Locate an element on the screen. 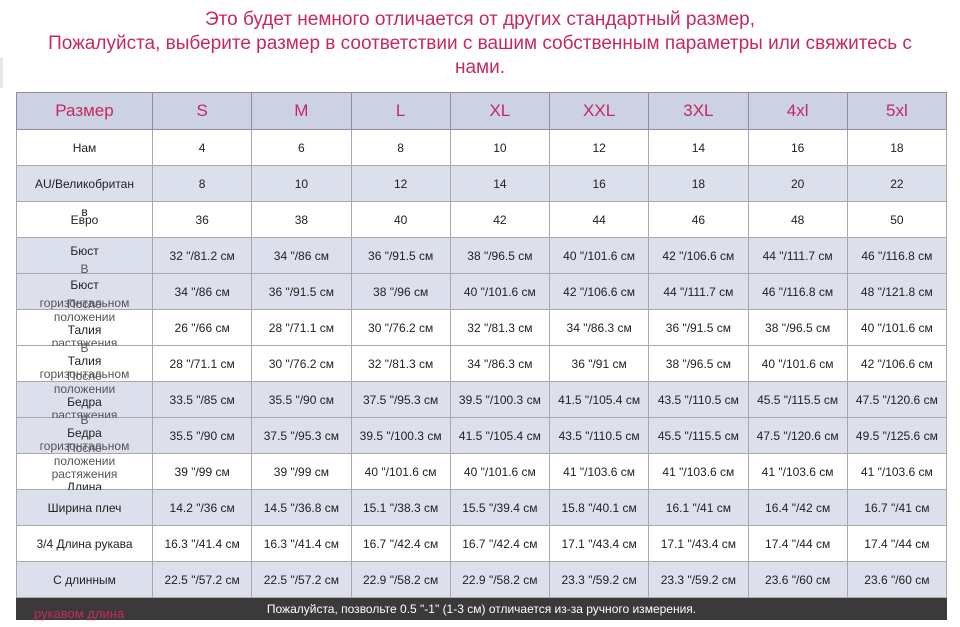  left-edge-mark is located at coordinates (1, 73).